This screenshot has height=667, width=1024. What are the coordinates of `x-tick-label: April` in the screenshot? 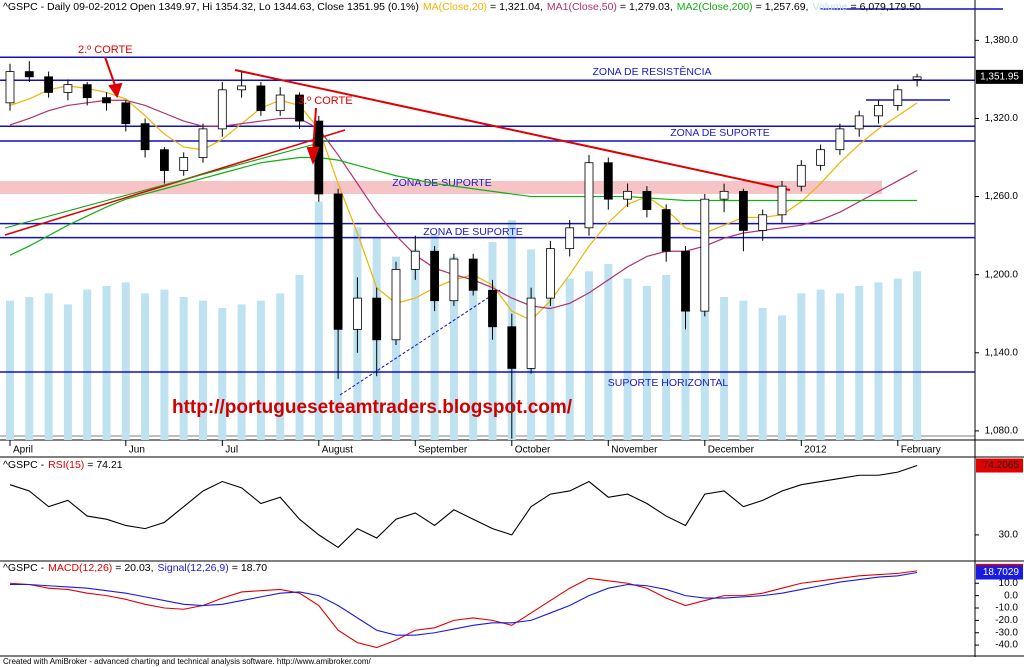 It's located at (23, 450).